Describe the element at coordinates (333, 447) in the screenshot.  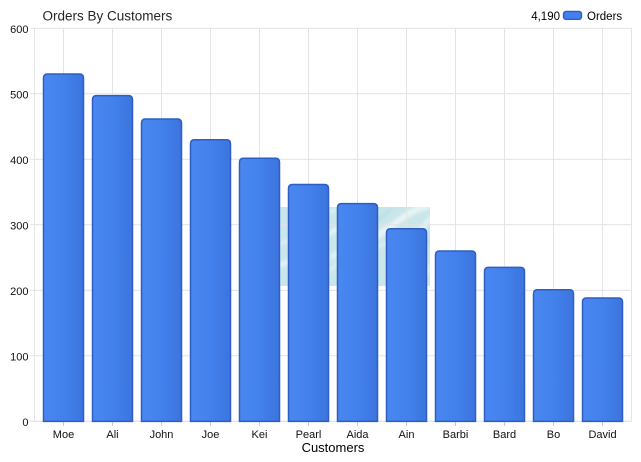
I see `svg-text: Customers` at that location.